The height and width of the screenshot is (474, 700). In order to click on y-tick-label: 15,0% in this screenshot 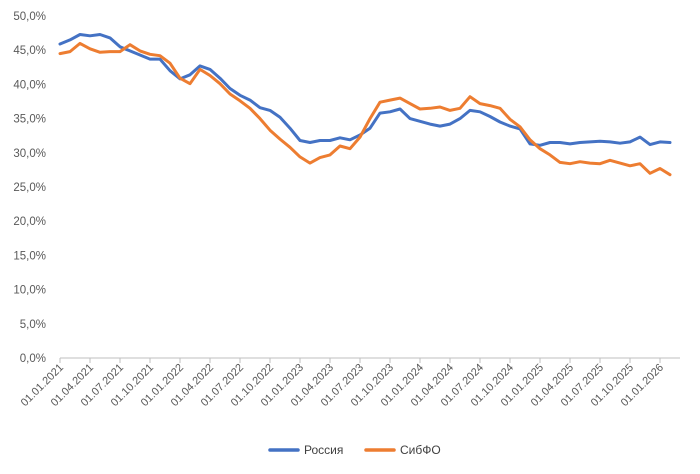, I will do `click(29, 256)`.